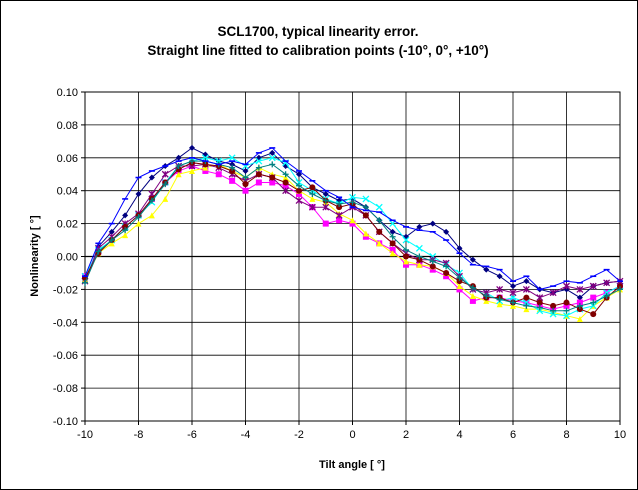 This screenshot has height=490, width=638. Describe the element at coordinates (299, 435) in the screenshot. I see `x-tick-label: -2` at that location.